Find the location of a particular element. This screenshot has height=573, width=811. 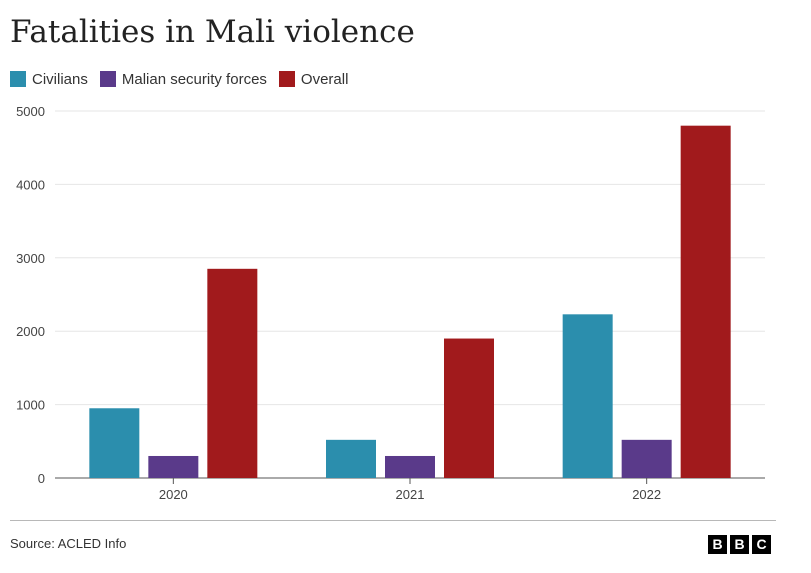

legend-swatch-malian-security-forces is located at coordinates (107, 79).